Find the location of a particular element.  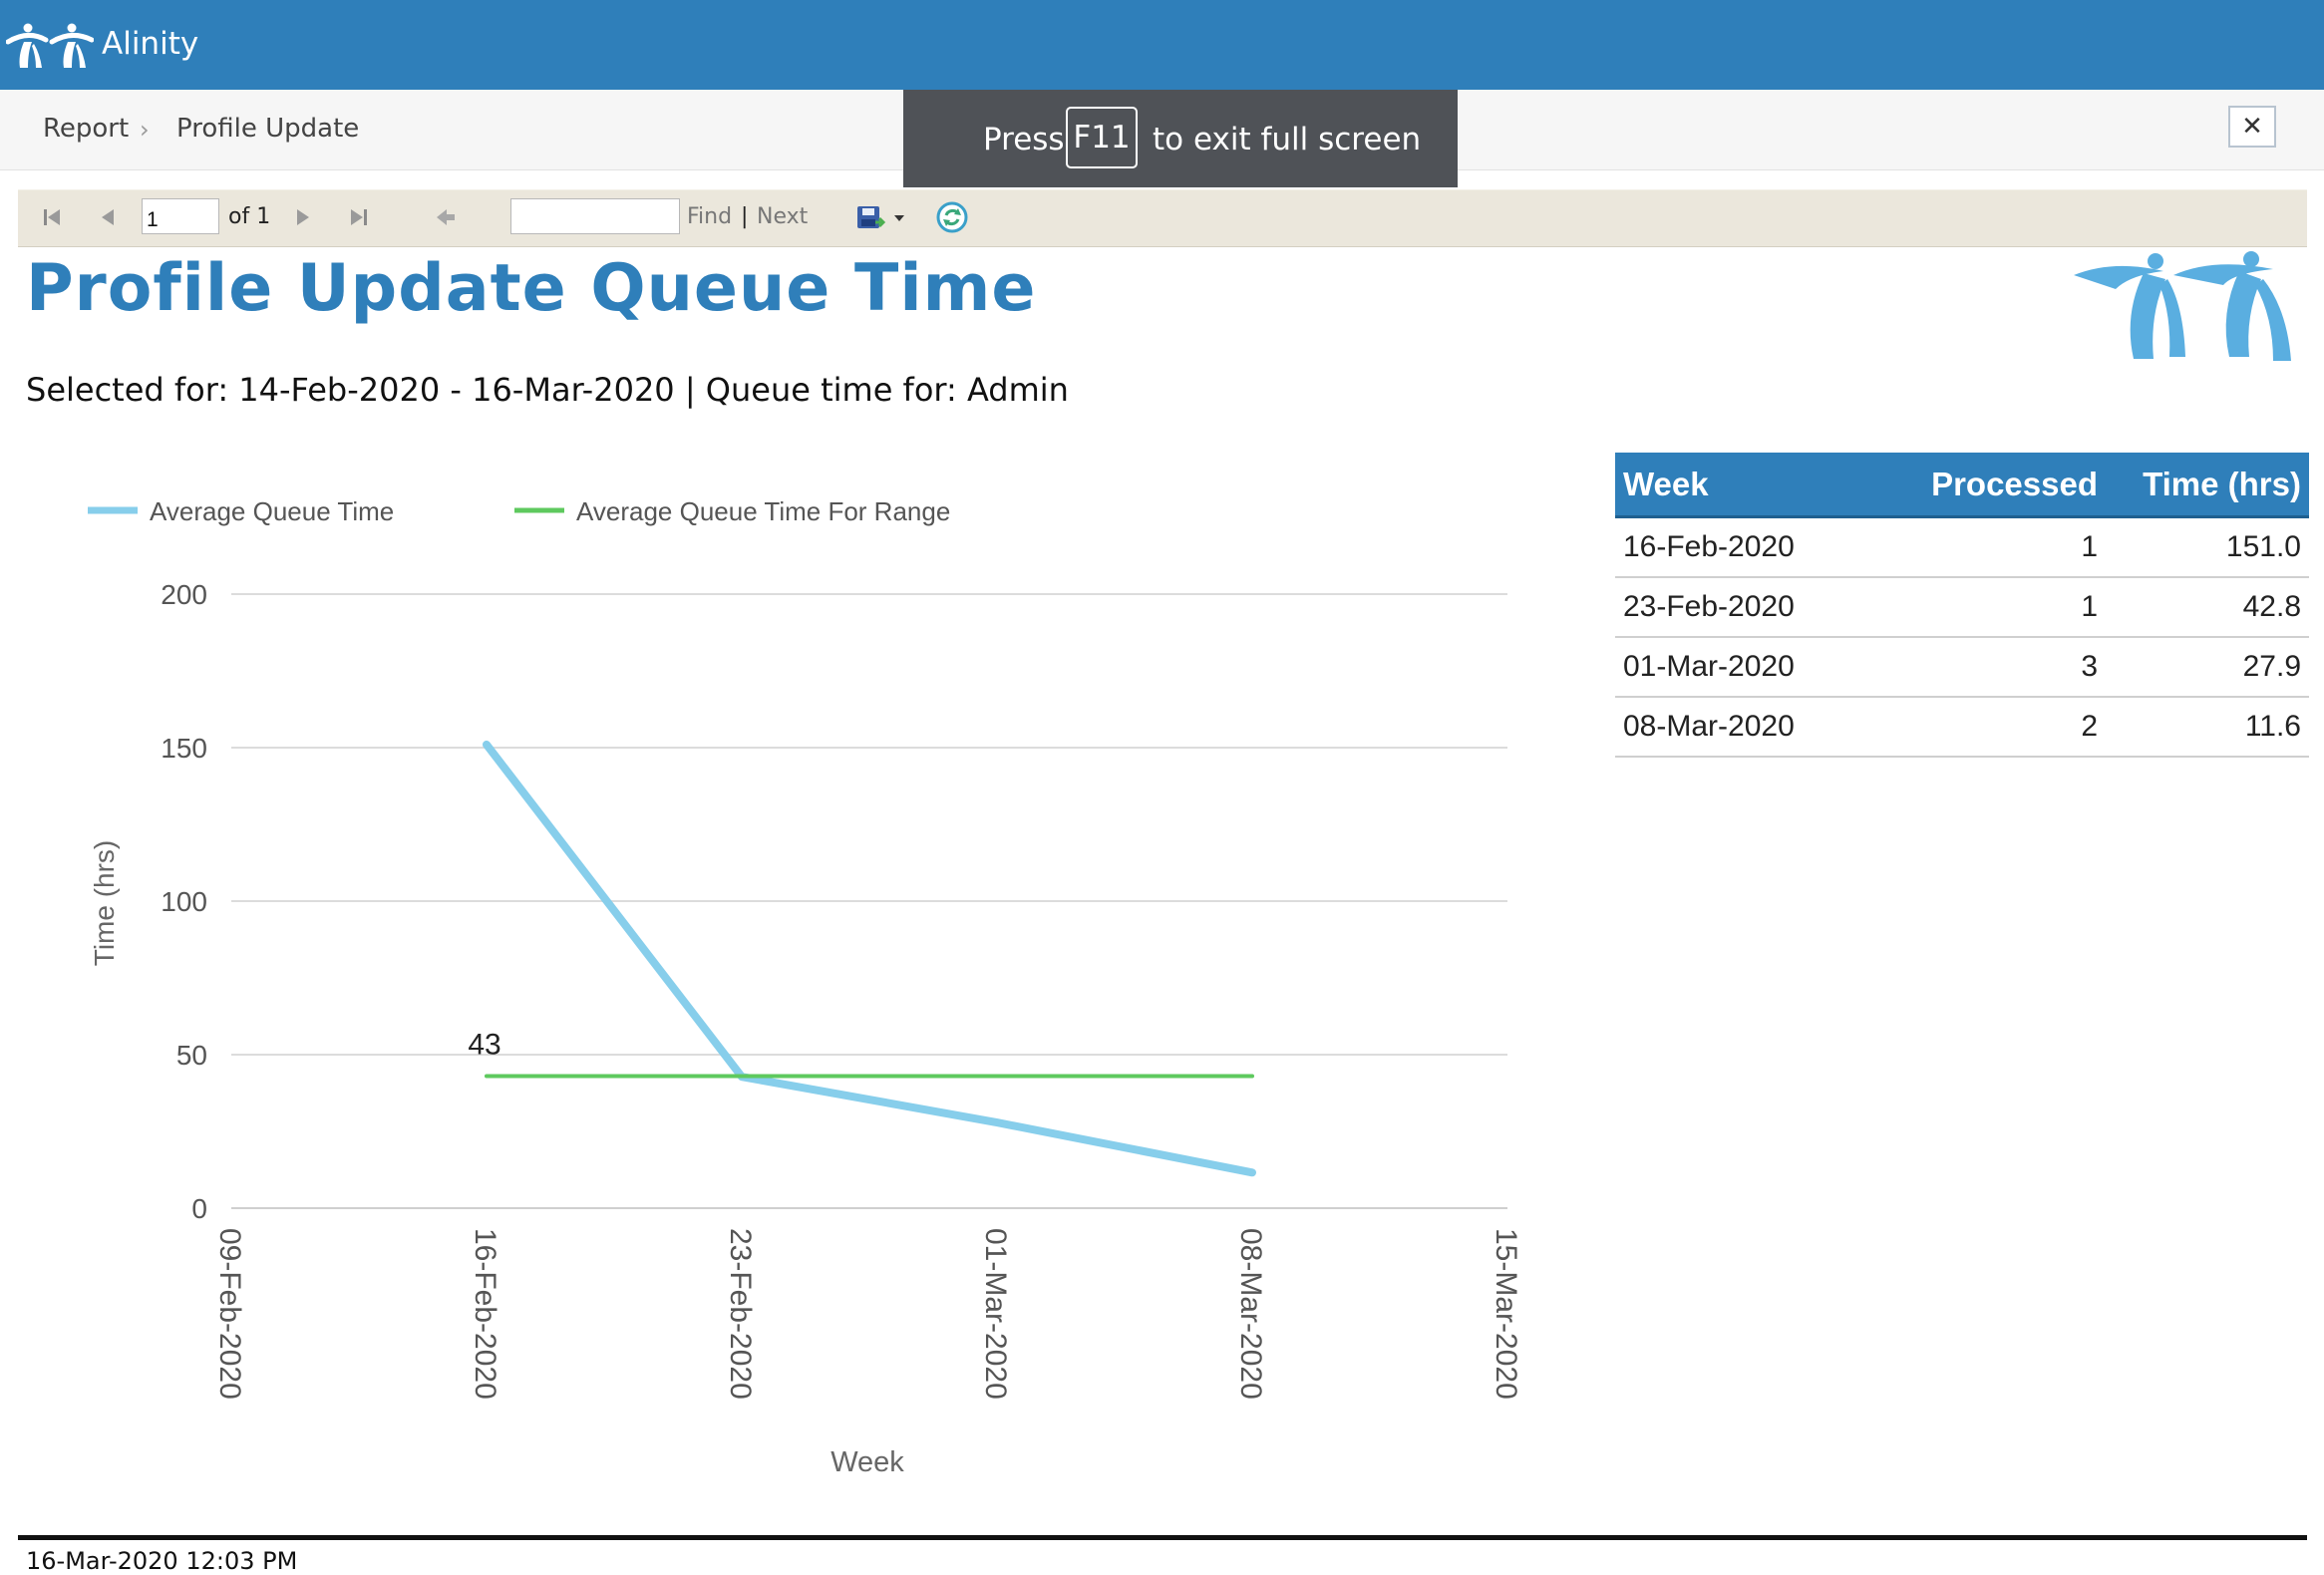

footer-divider is located at coordinates (1162, 1537).